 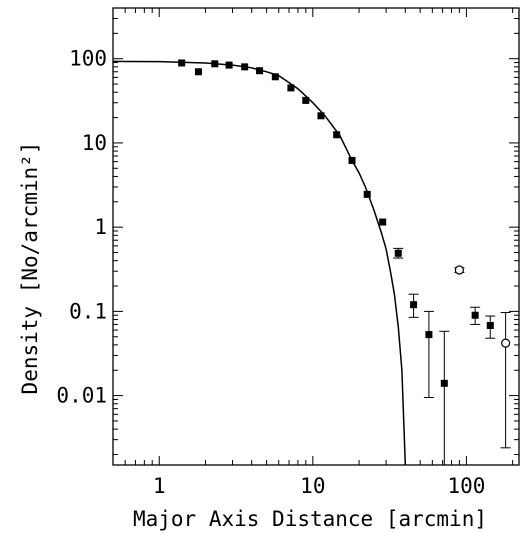 What do you see at coordinates (88, 311) in the screenshot?
I see `y-tick-label: 0.1` at bounding box center [88, 311].